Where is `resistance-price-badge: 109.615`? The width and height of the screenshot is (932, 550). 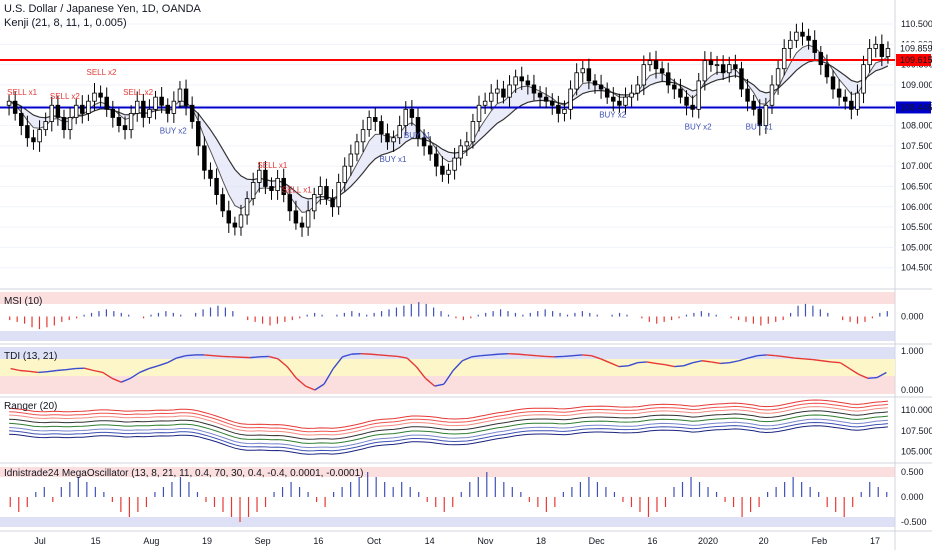 resistance-price-badge: 109.615 is located at coordinates (916, 60).